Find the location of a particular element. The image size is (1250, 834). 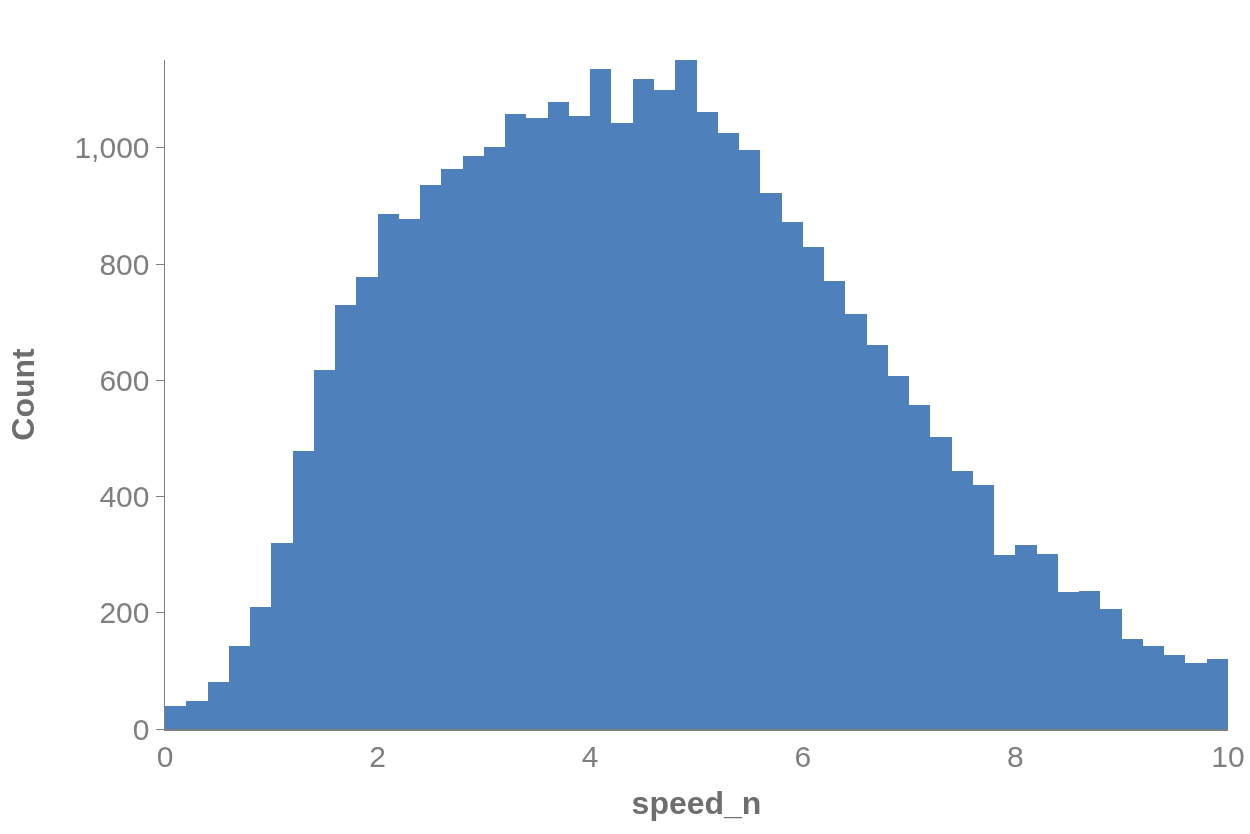

y-tick-label: 600 is located at coordinates (124, 380).